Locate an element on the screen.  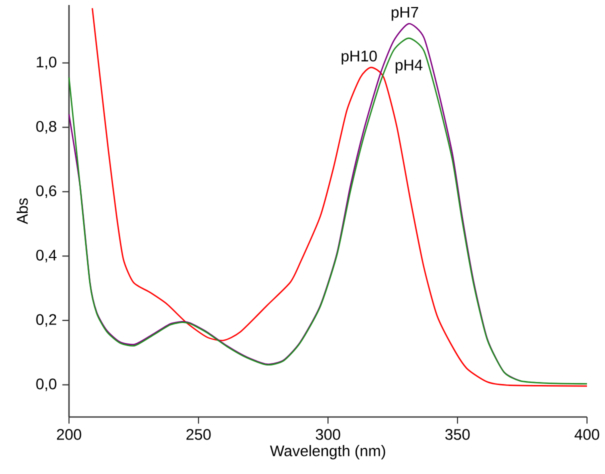
series-label: pH7 is located at coordinates (405, 14).